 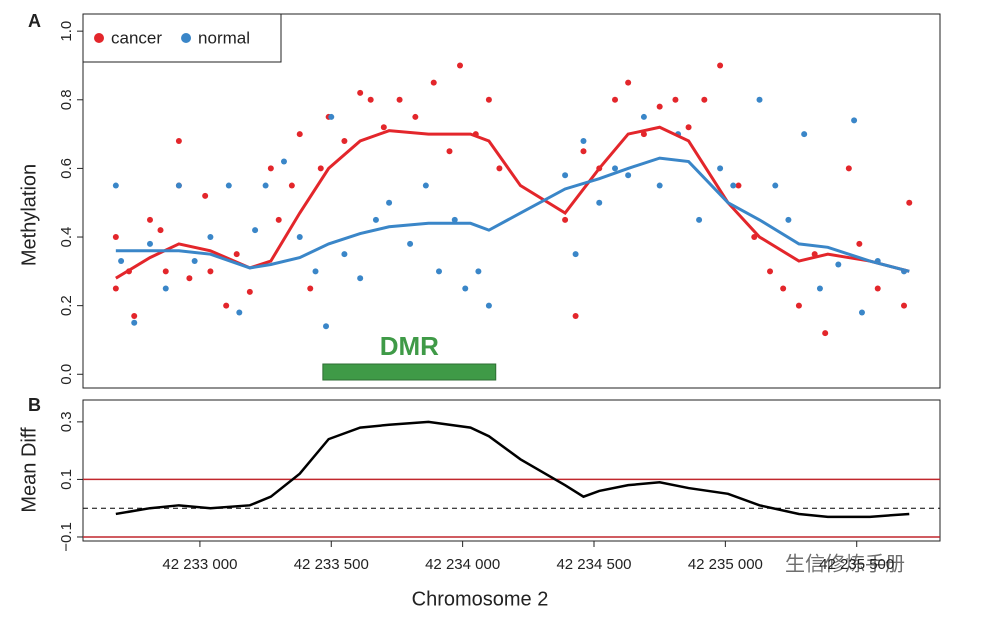 What do you see at coordinates (593, 564) in the screenshot?
I see `x-tick-label: 42 234 500` at bounding box center [593, 564].